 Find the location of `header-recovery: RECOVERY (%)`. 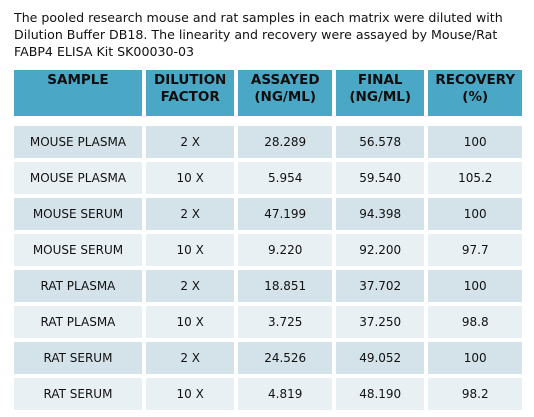

header-recovery: RECOVERY (%) is located at coordinates (475, 93).